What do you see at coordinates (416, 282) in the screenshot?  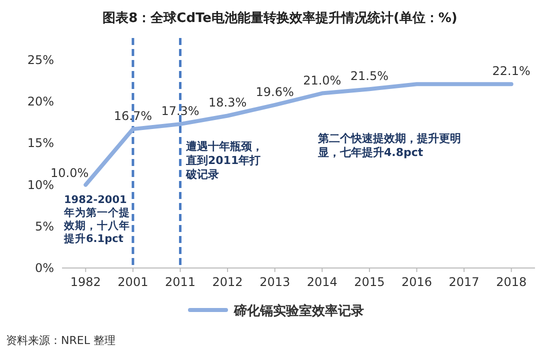 I see `x-tick-label: 2016` at bounding box center [416, 282].